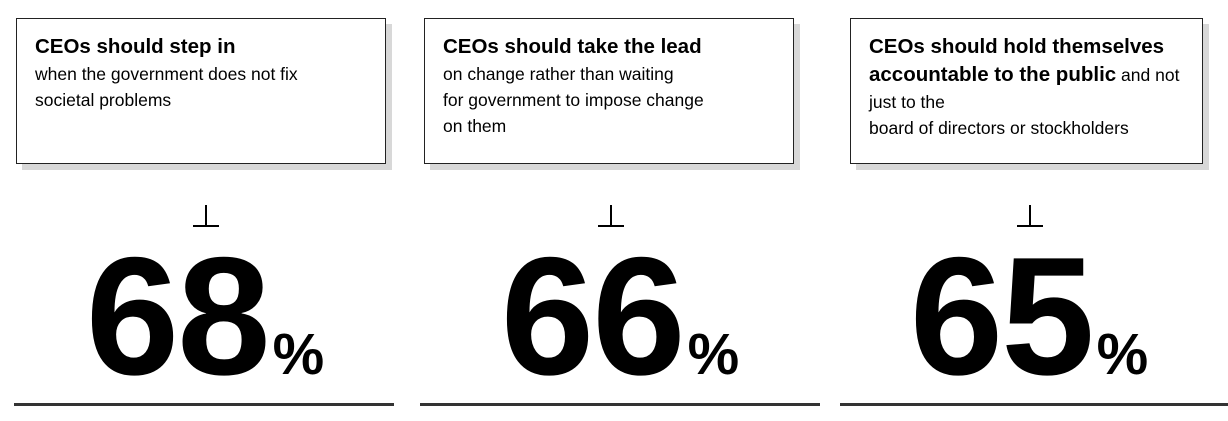 The height and width of the screenshot is (421, 1228). I want to click on statement-lead: CEOs should step in, so click(135, 46).